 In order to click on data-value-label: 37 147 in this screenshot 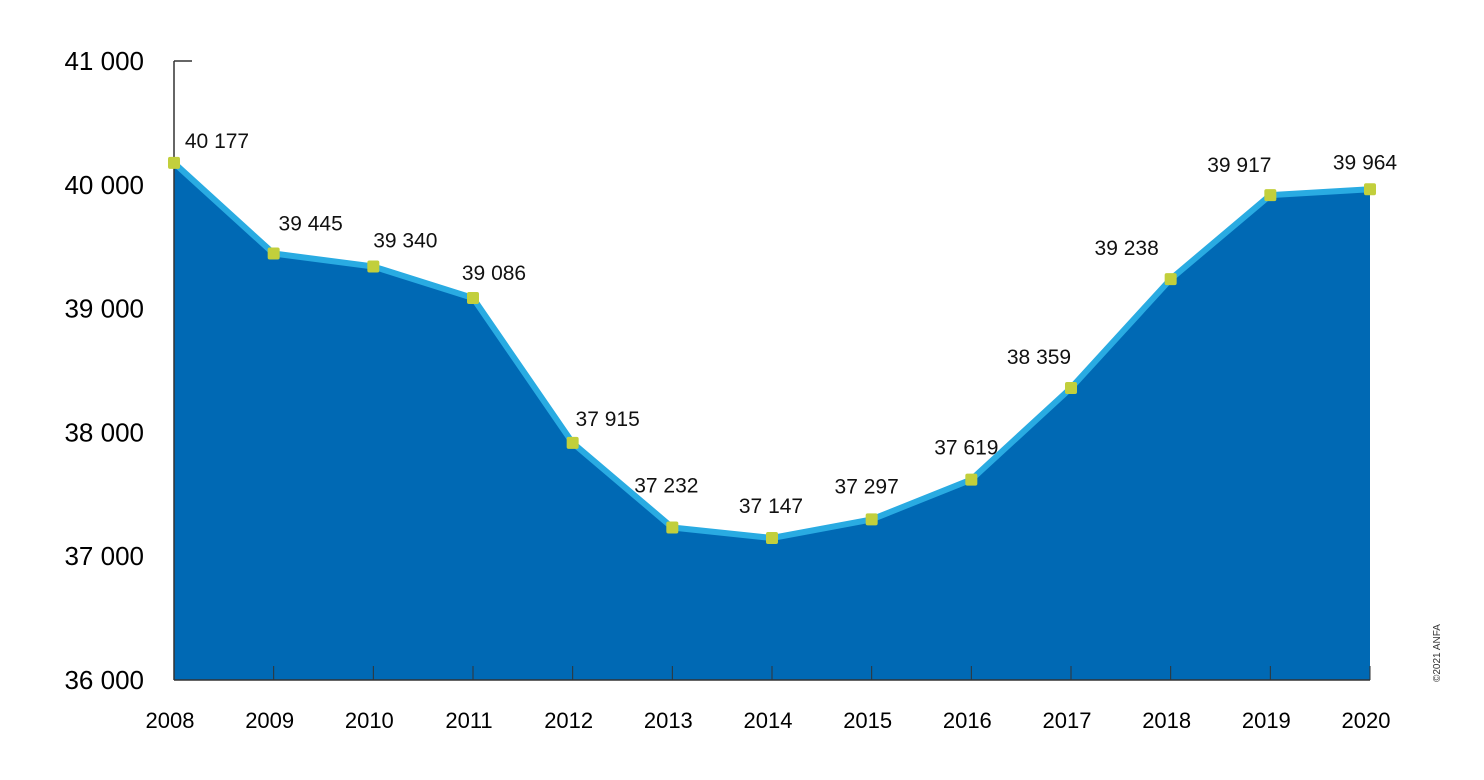, I will do `click(771, 506)`.